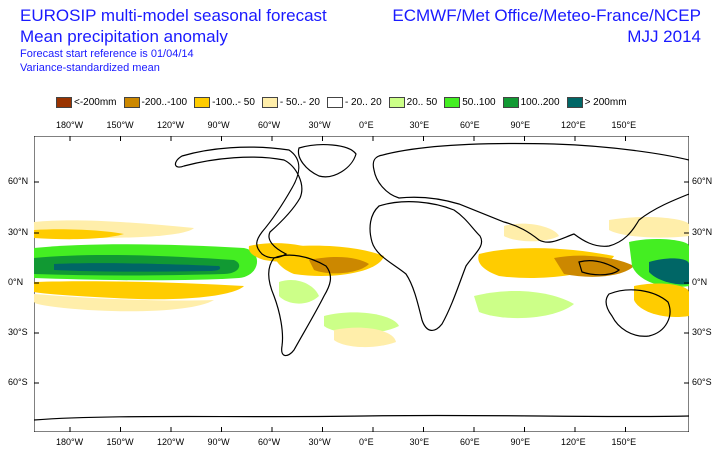 This screenshot has width=723, height=456. Describe the element at coordinates (327, 161) in the screenshot. I see `greenland-coast` at that location.